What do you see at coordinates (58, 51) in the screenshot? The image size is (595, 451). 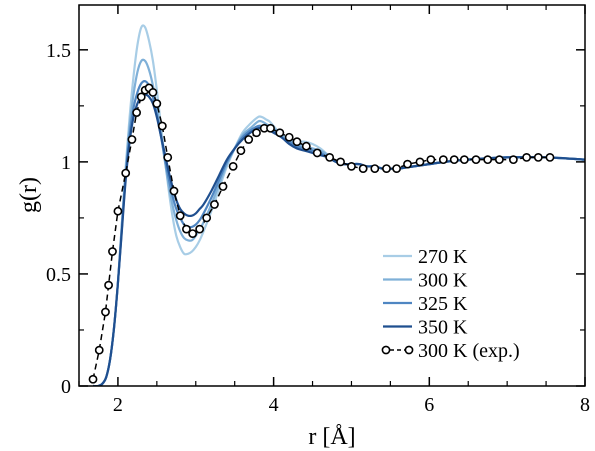 I see `y-tick-label: 1.5` at bounding box center [58, 51].